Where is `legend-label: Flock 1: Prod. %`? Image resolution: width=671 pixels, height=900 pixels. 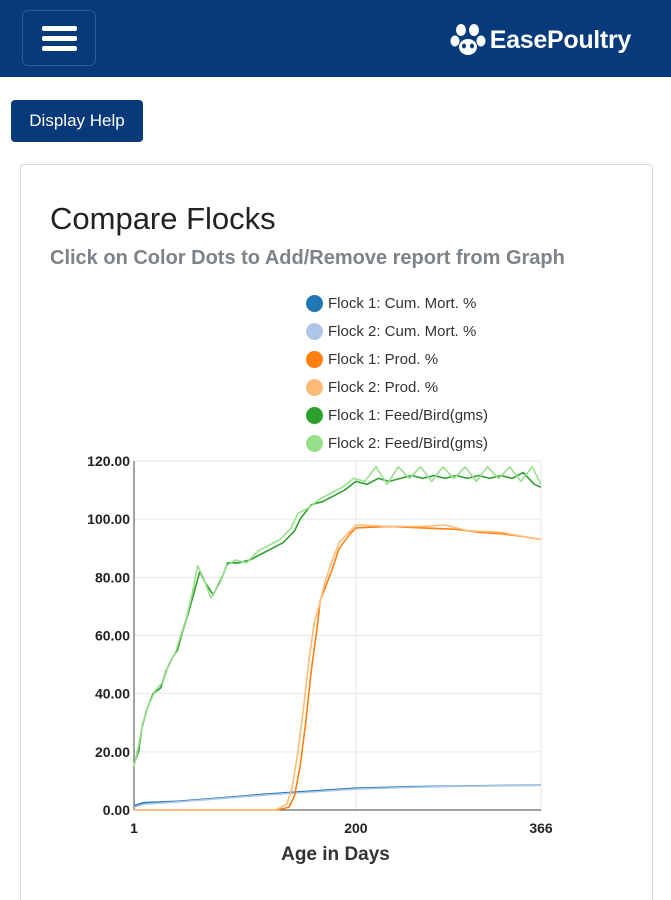 legend-label: Flock 1: Prod. % is located at coordinates (383, 359).